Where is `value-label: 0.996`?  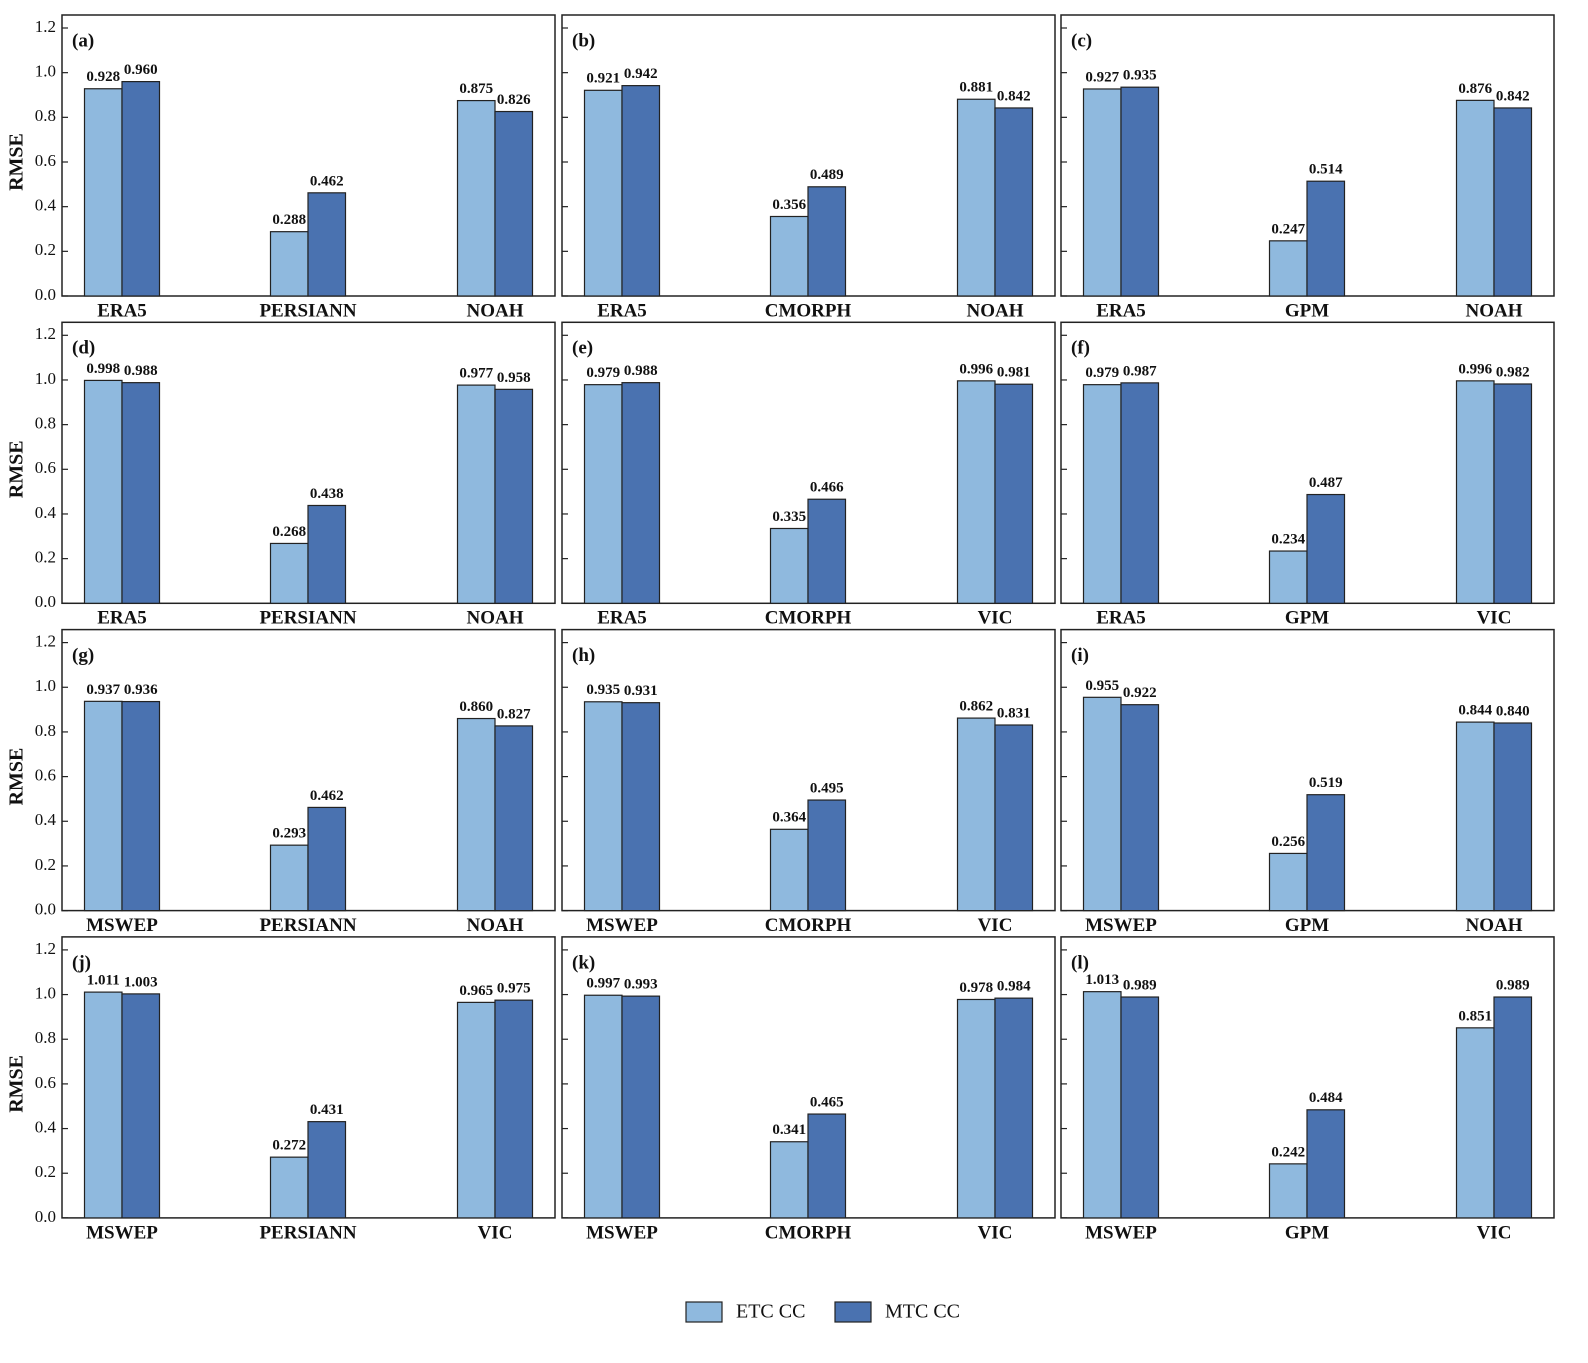
value-label: 0.996 is located at coordinates (1475, 369).